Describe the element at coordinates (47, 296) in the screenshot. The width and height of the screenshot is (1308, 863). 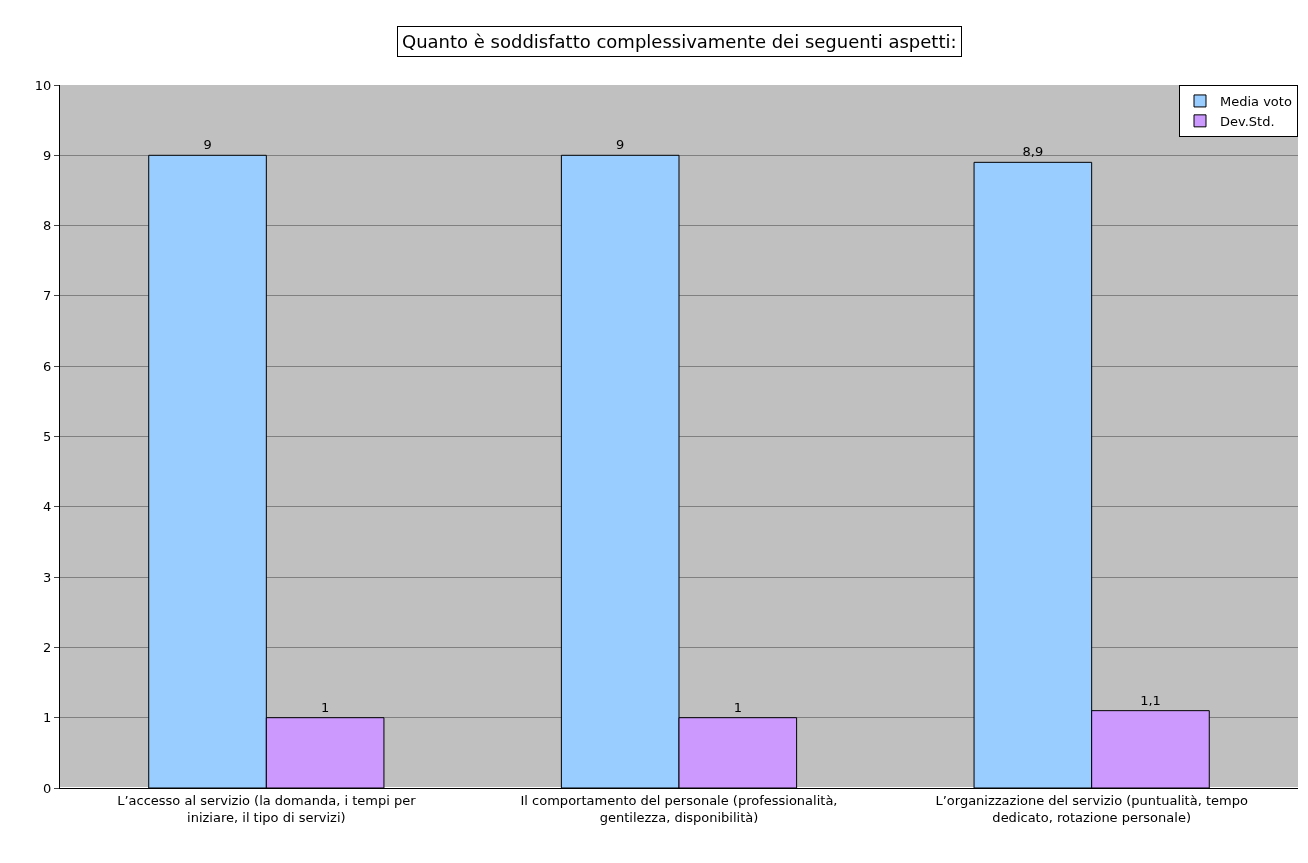
I see `y-tick-label: 7` at that location.